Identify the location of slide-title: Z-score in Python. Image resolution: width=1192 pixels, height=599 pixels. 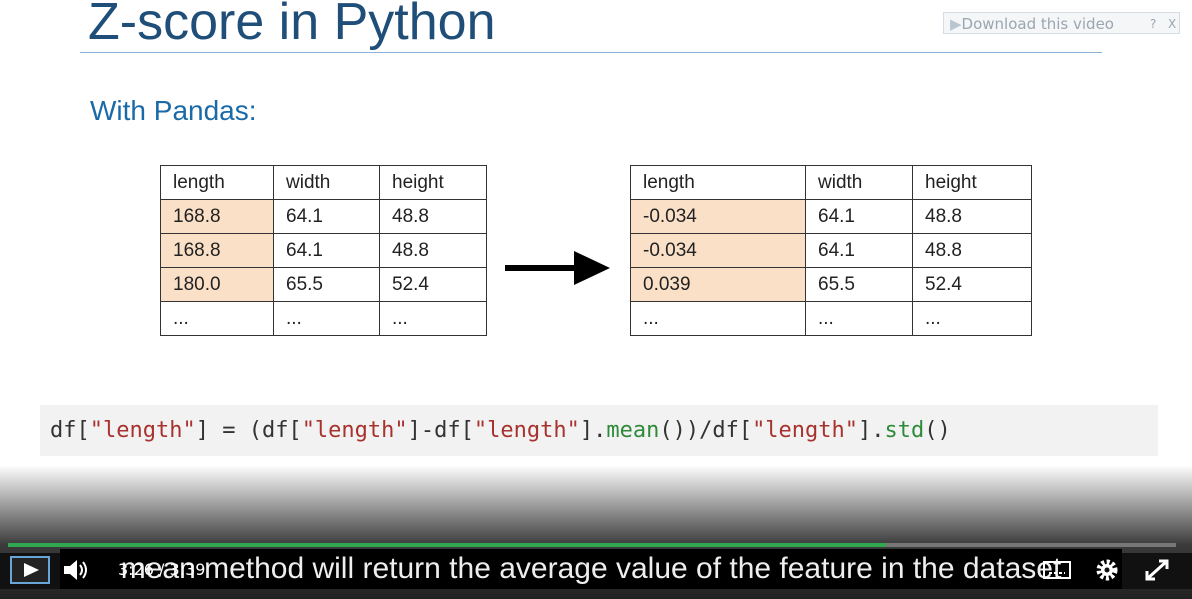
(292, 25).